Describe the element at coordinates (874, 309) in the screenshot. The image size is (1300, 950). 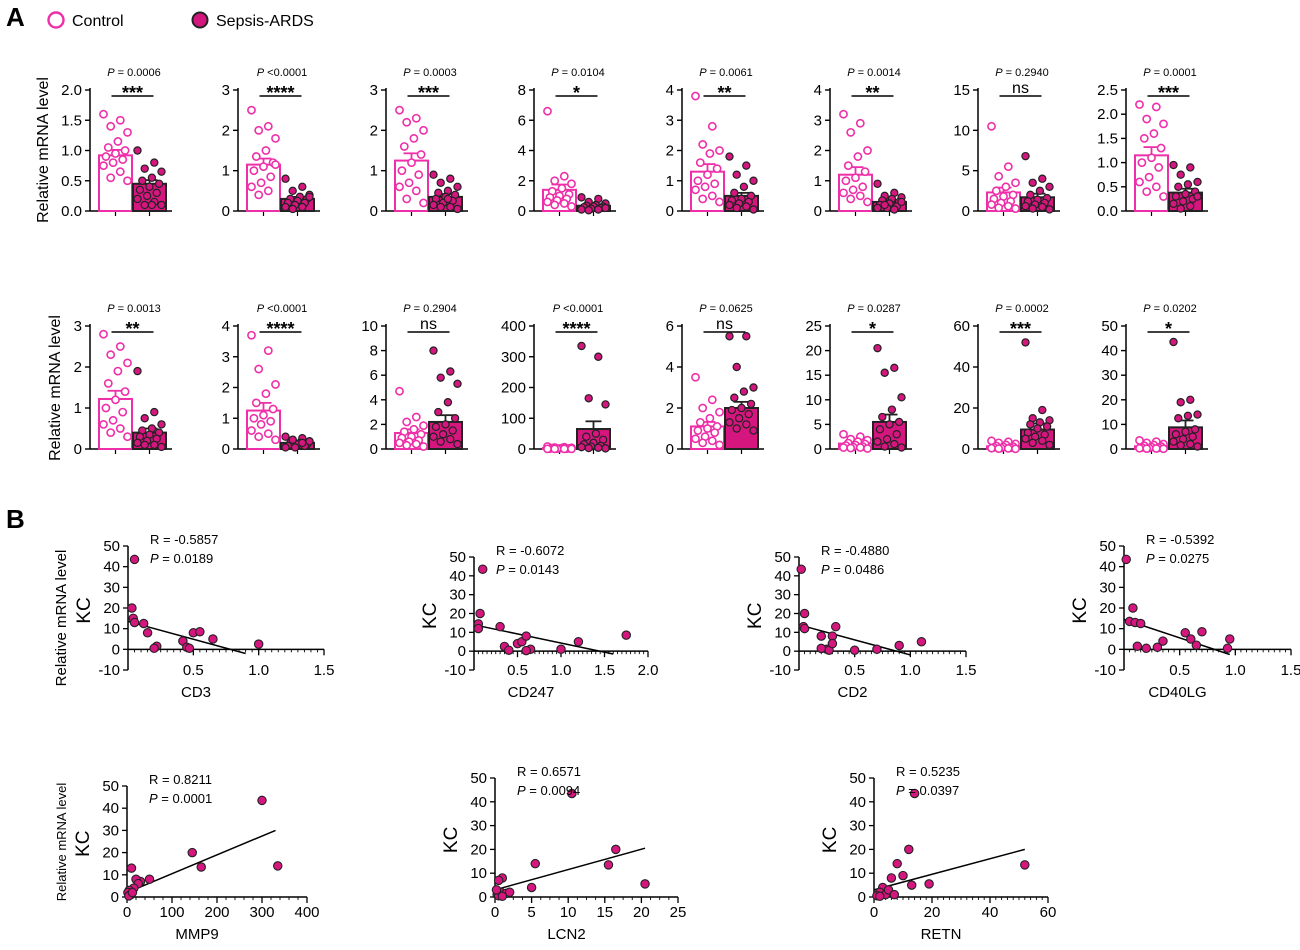
I see `p-value: P = 0.0287` at that location.